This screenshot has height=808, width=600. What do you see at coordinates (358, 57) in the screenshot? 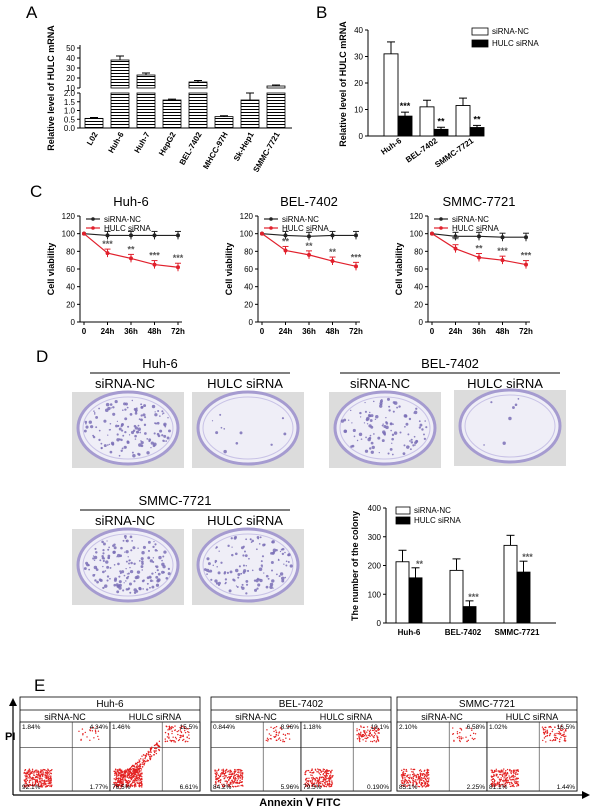
I see `b-tick-label: 30` at bounding box center [358, 57].